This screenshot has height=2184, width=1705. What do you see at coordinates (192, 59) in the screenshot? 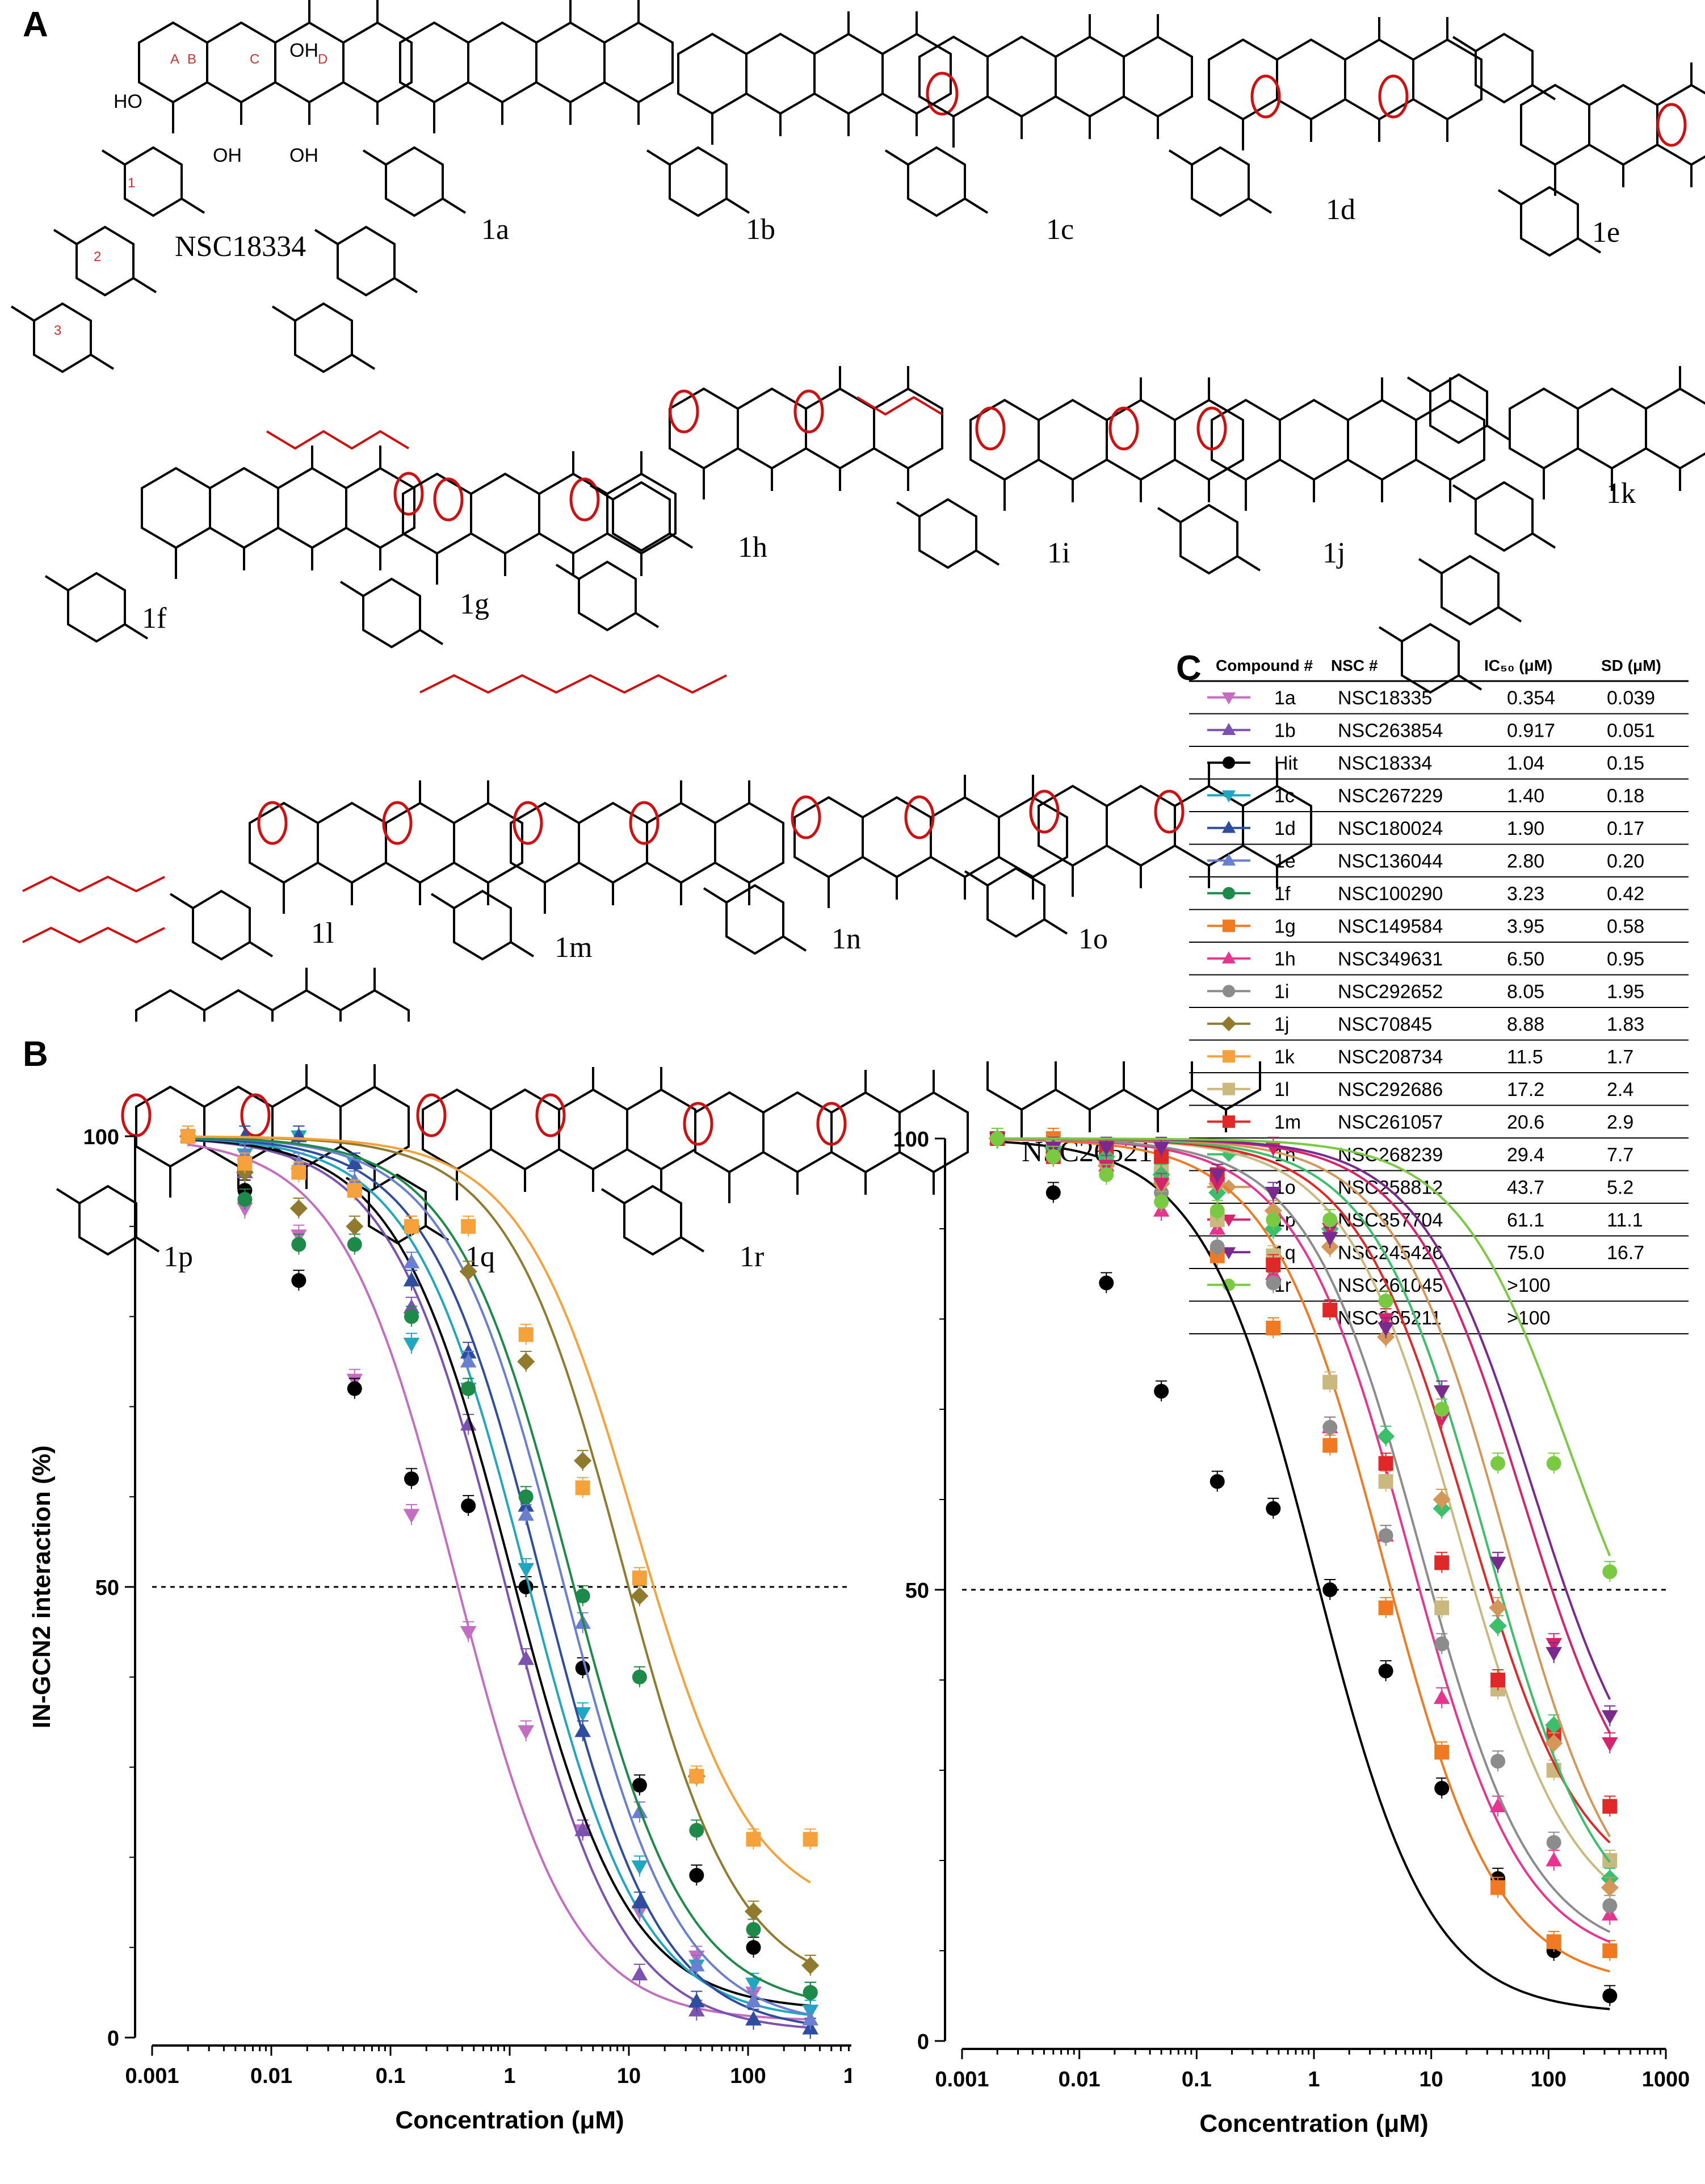
I see `svg-text: B` at bounding box center [192, 59].